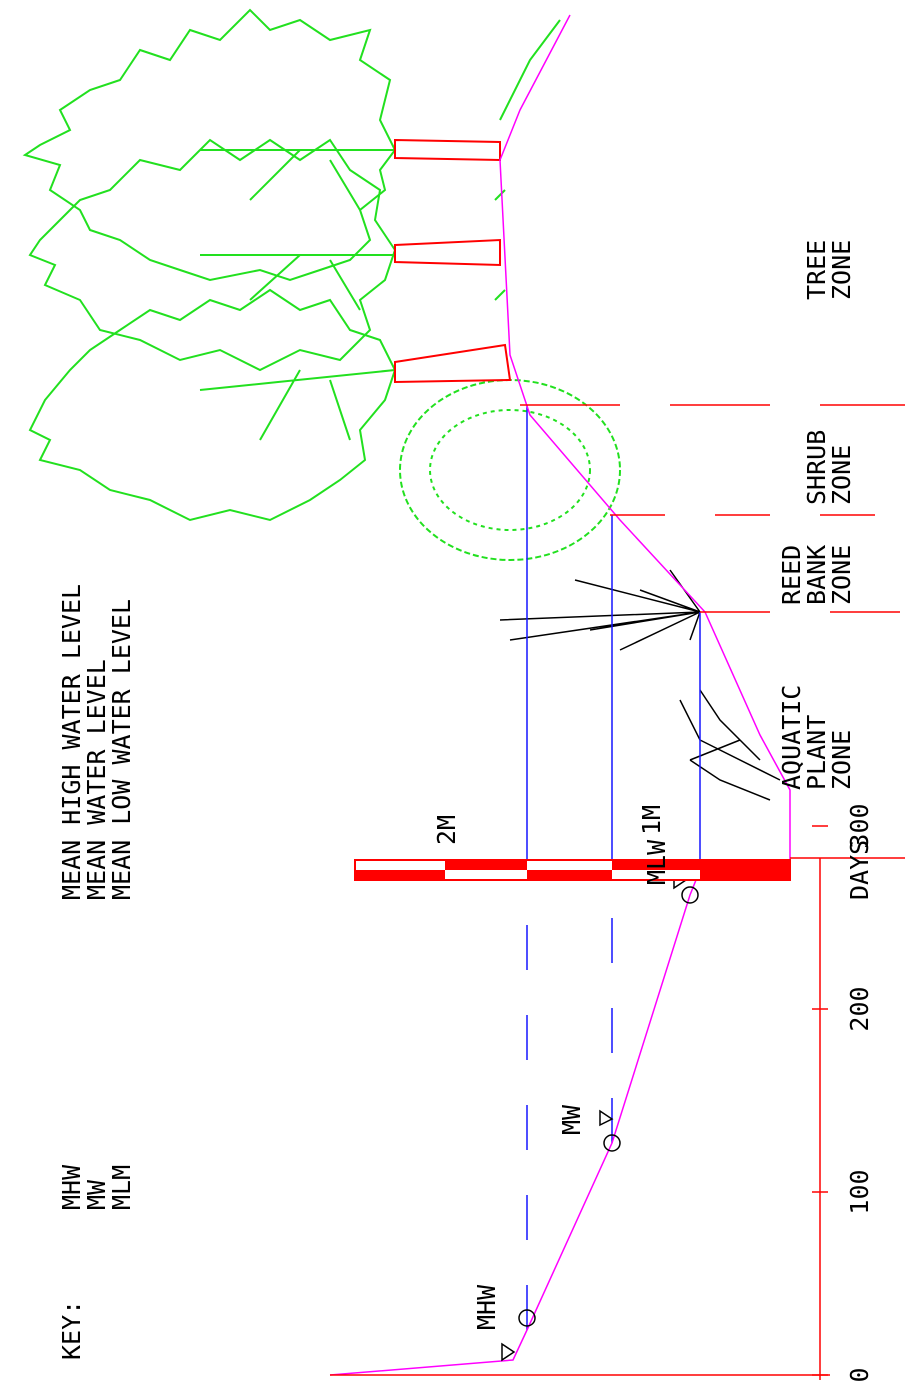  What do you see at coordinates (656, 862) in the screenshot?
I see `level-label: MLW` at bounding box center [656, 862].